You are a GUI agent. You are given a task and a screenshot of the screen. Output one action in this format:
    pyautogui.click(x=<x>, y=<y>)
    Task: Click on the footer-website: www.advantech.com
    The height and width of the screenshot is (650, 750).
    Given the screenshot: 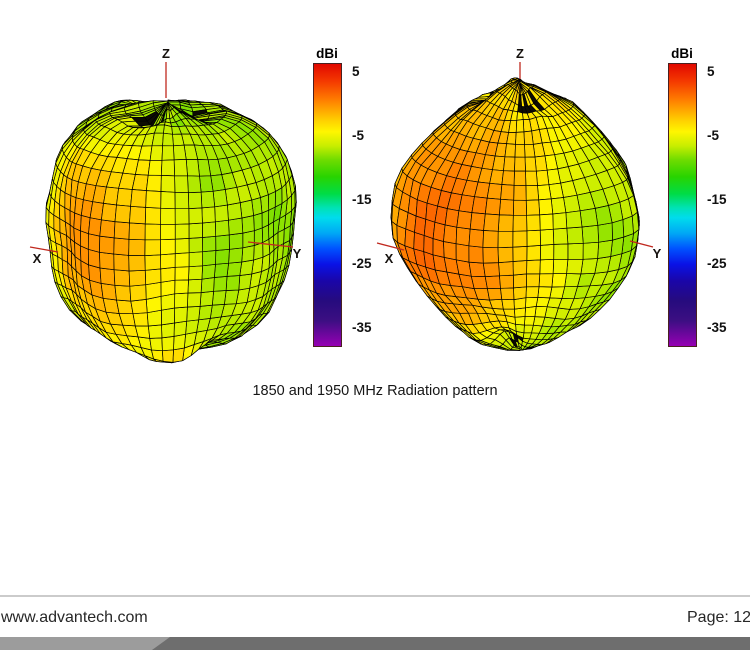 What is the action you would take?
    pyautogui.click(x=74, y=617)
    